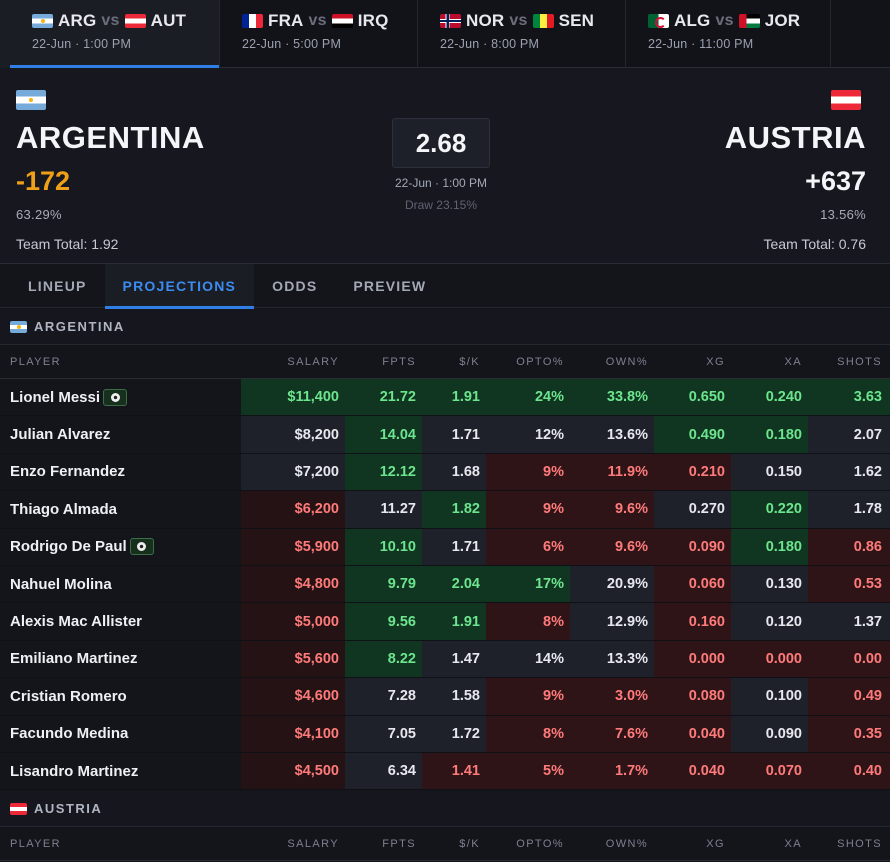  What do you see at coordinates (692, 472) in the screenshot?
I see `cell-xg: 0.210` at bounding box center [692, 472].